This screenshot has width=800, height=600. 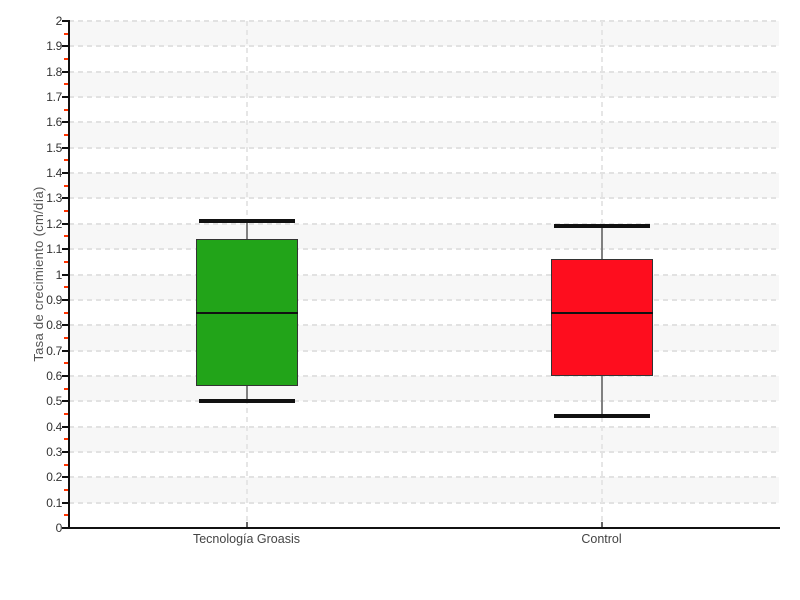 What do you see at coordinates (54, 502) in the screenshot?
I see `y-tick-label: 0.1` at bounding box center [54, 502].